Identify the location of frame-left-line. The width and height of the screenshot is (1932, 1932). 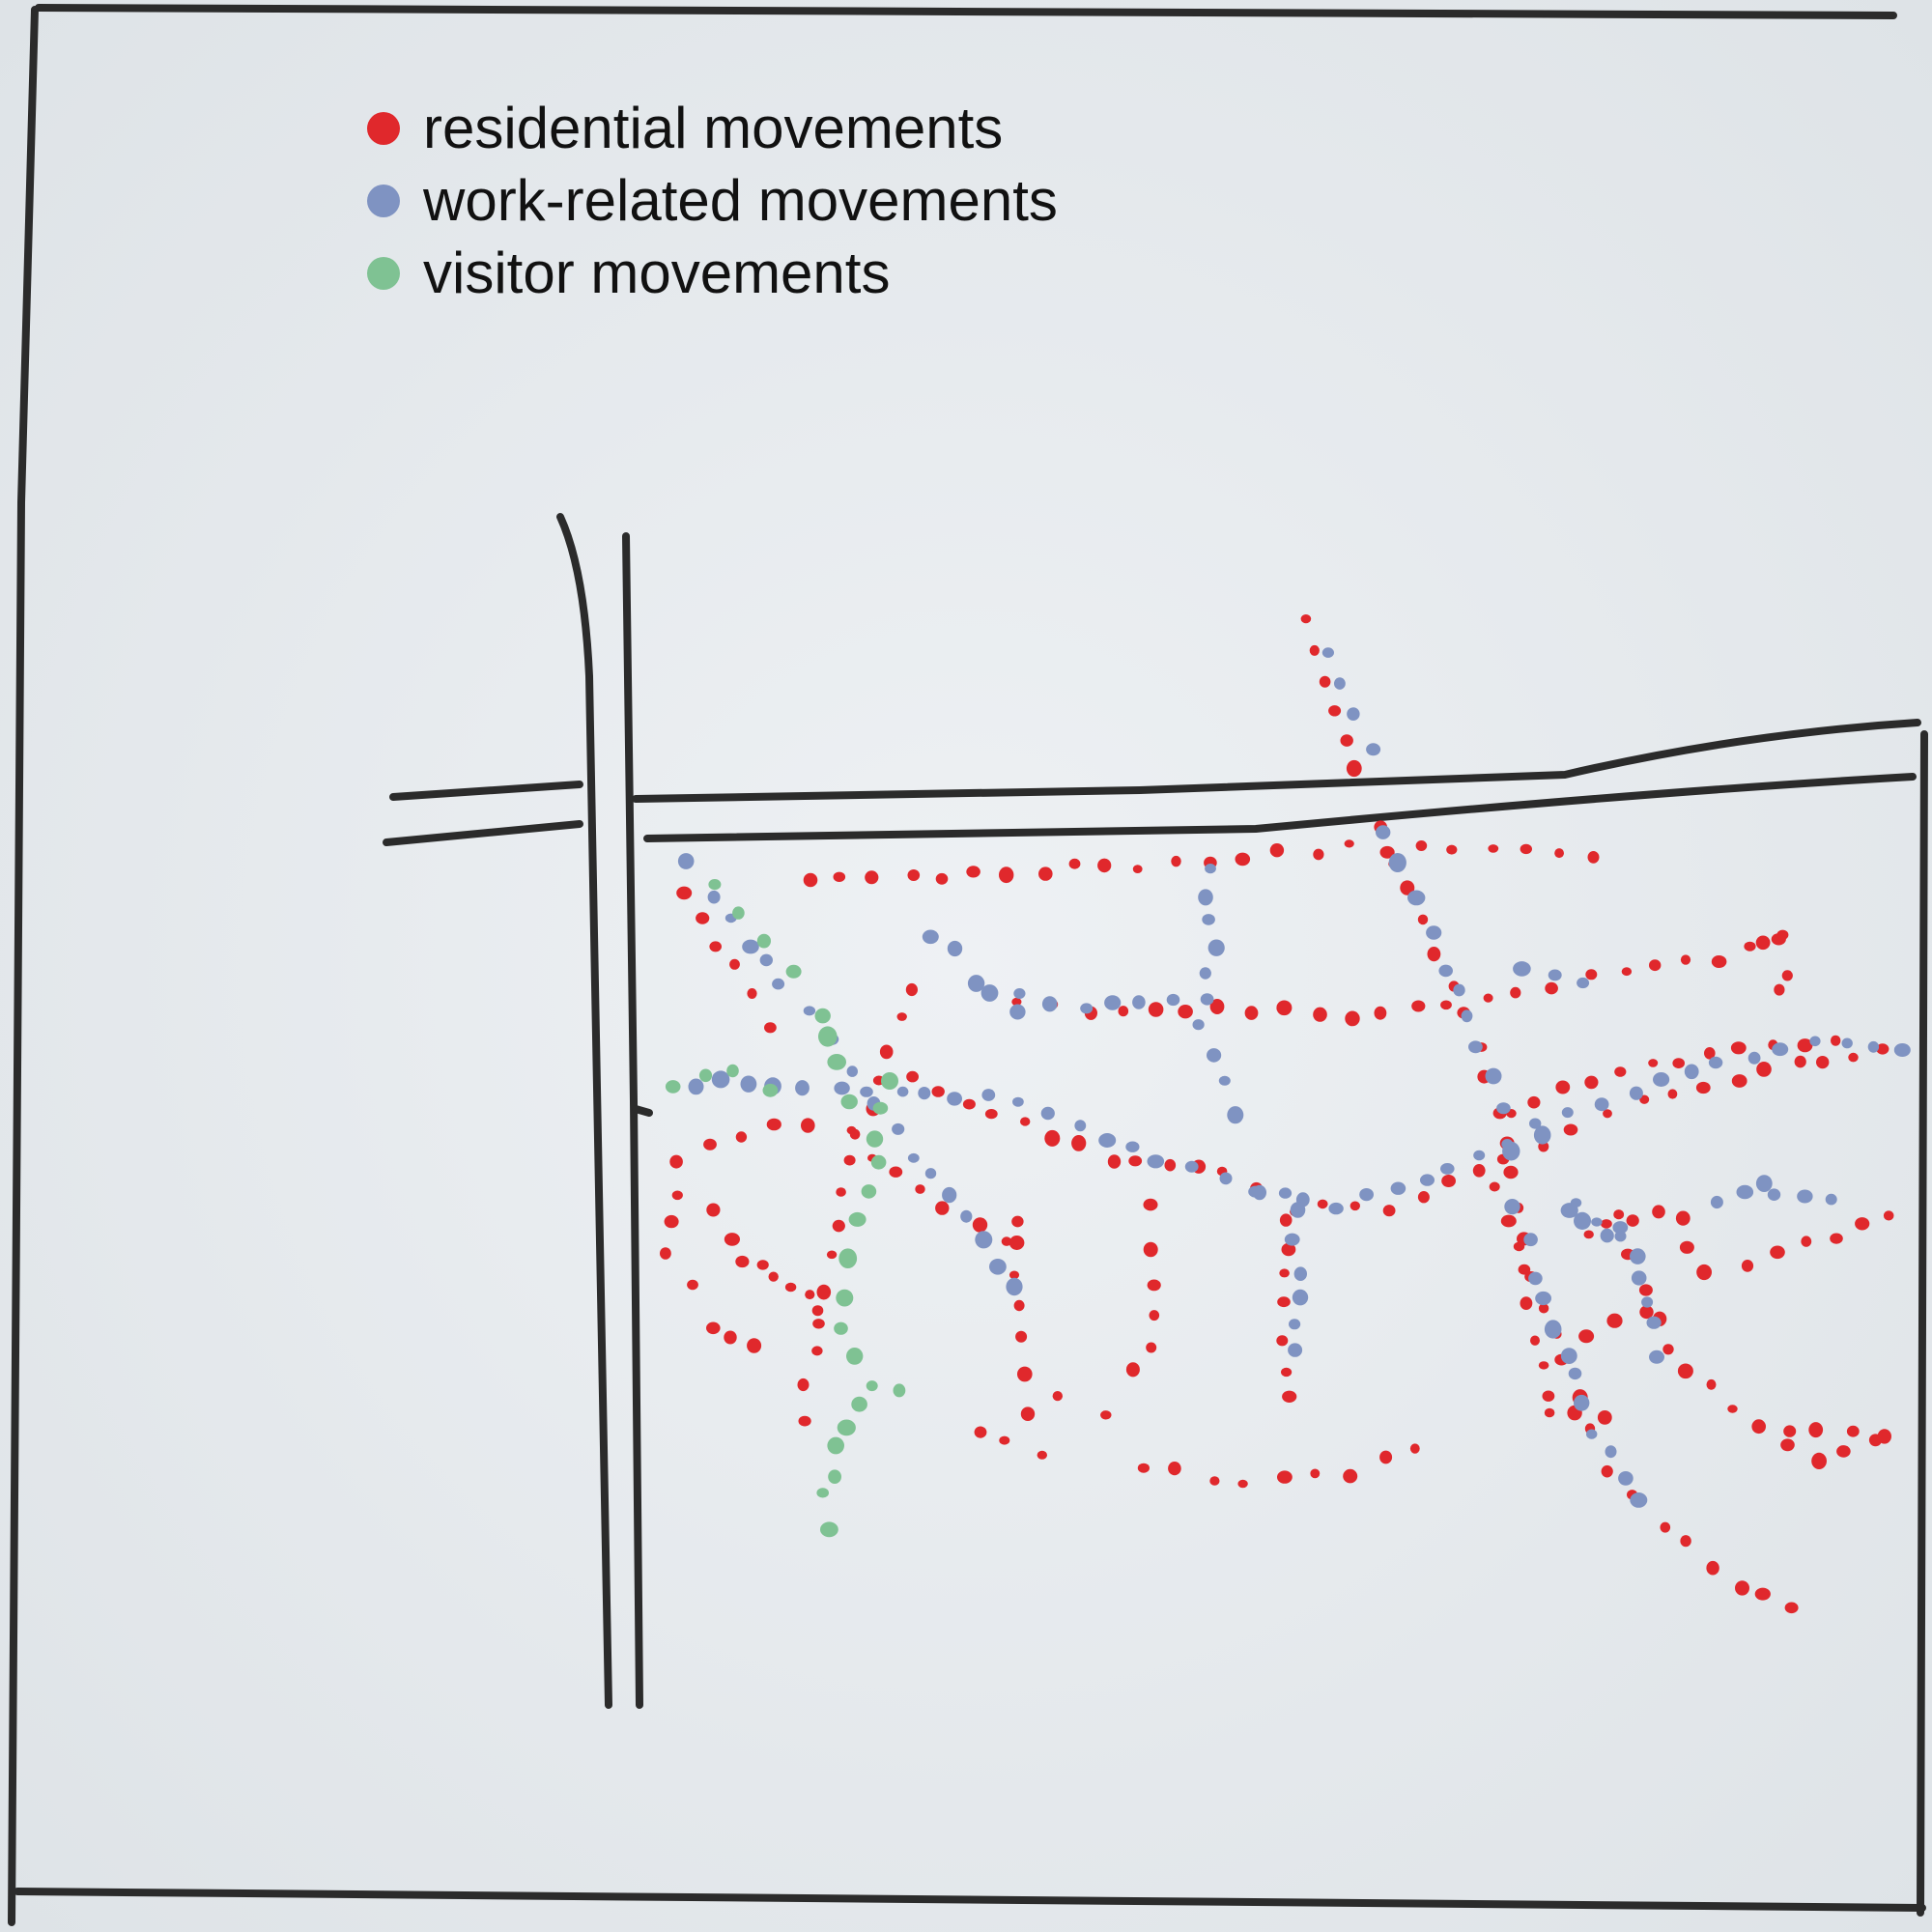
(23, 966).